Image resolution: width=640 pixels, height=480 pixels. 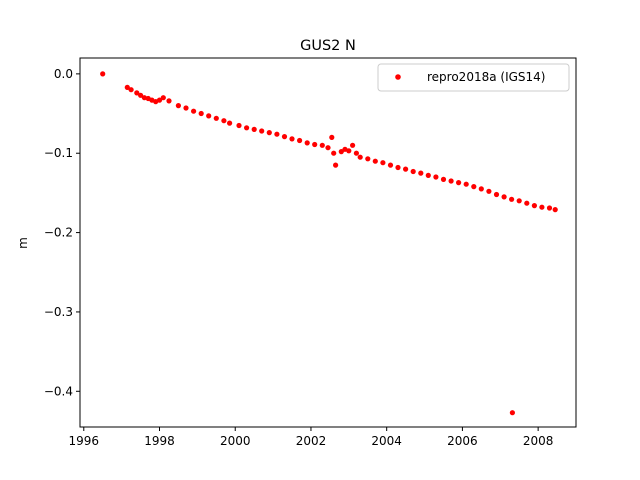 What do you see at coordinates (398, 77) in the screenshot?
I see `legend-marker` at bounding box center [398, 77].